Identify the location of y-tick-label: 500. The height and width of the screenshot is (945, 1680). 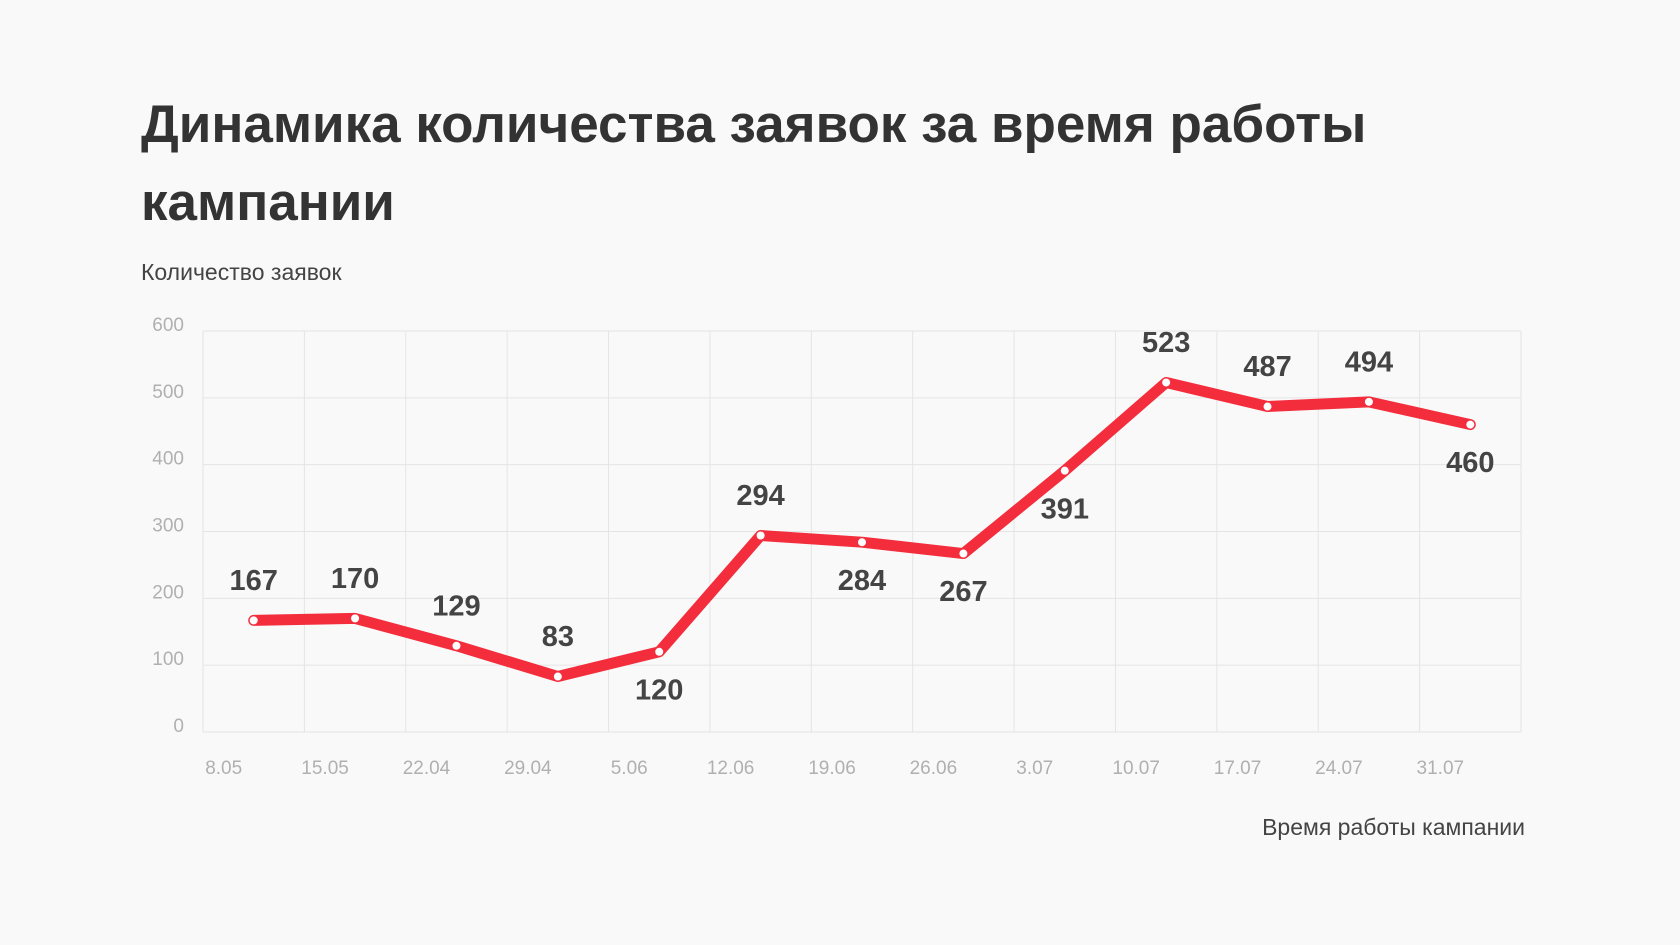
(168, 392).